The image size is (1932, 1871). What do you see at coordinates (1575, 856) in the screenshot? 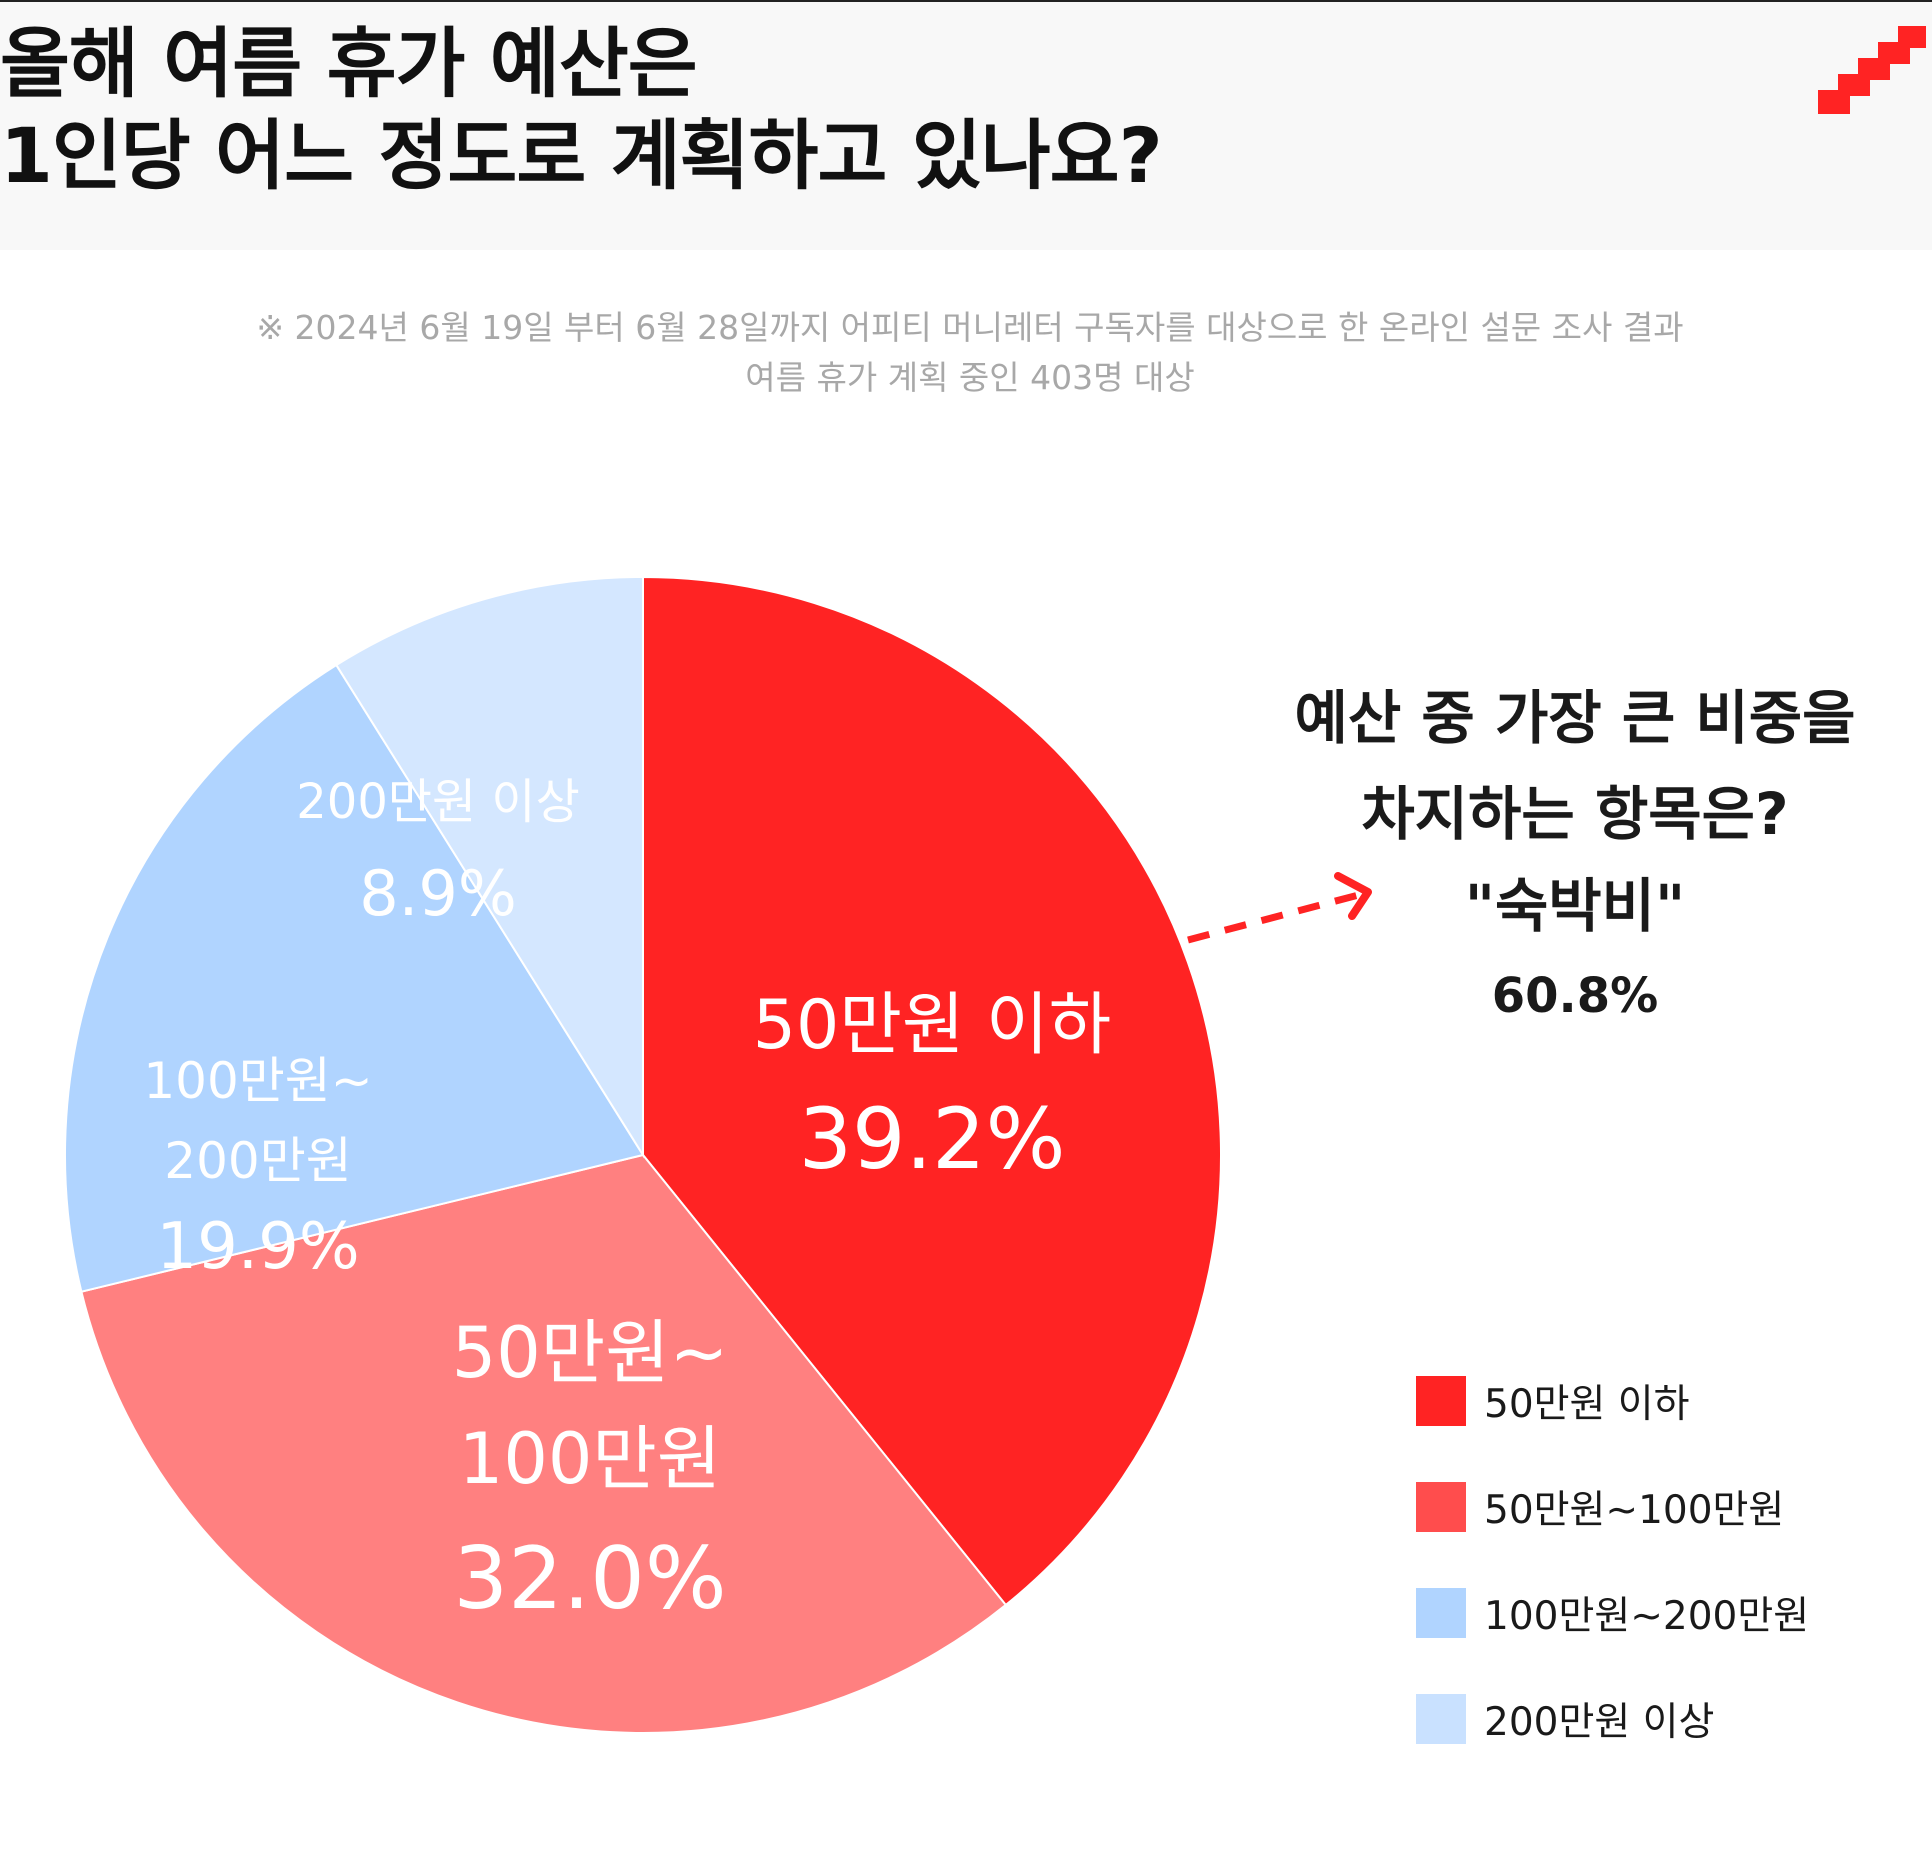
I see `highlight-callout: 예산 중 가장 큰 비중을 차지하는 항목은? "숙박비" 60.8%` at bounding box center [1575, 856].